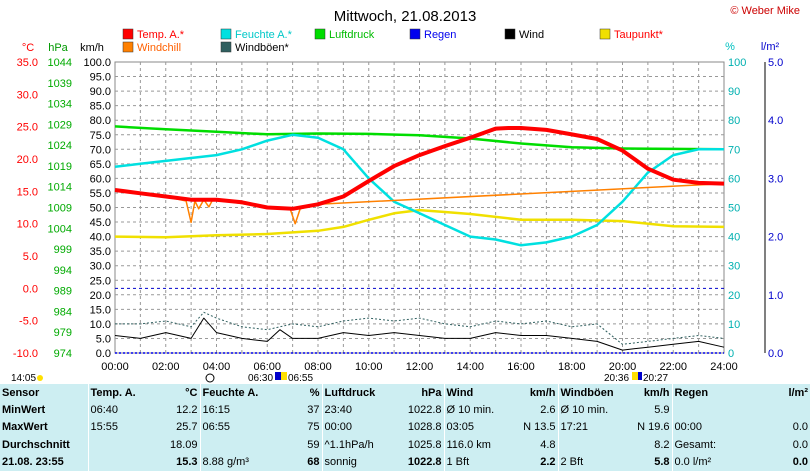 The width and height of the screenshot is (810, 471). I want to click on table-header-cell: %, so click(314, 392).